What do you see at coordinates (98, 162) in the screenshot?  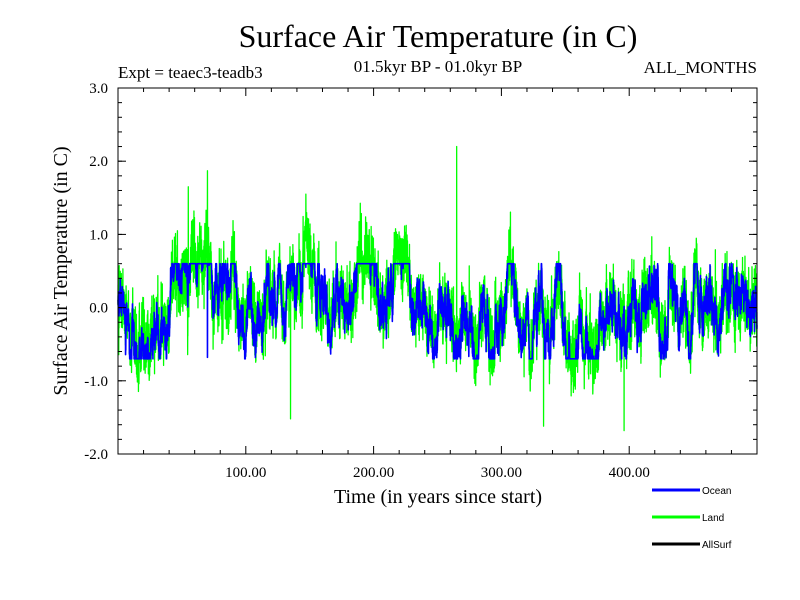 I see `y-tick-label: 2.0` at bounding box center [98, 162].